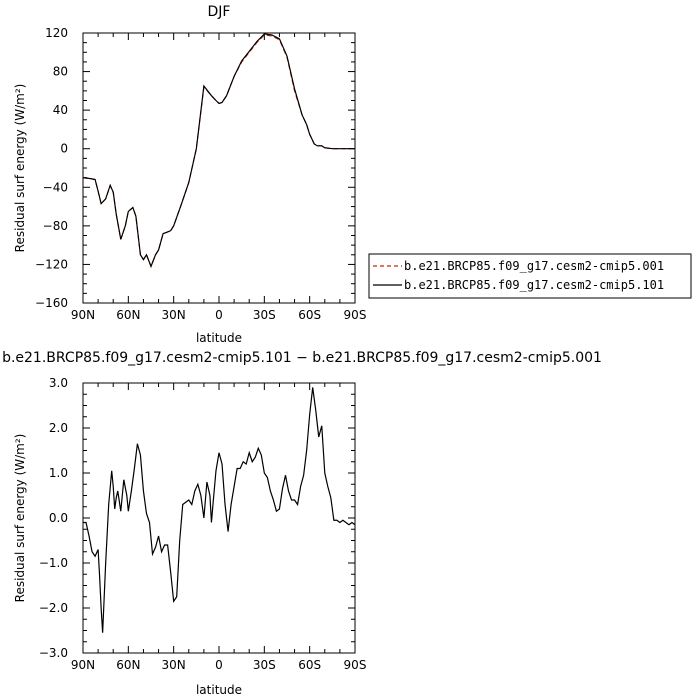 This screenshot has height=700, width=700. Describe the element at coordinates (58, 473) in the screenshot. I see `y-tick-label: 1.0` at that location.